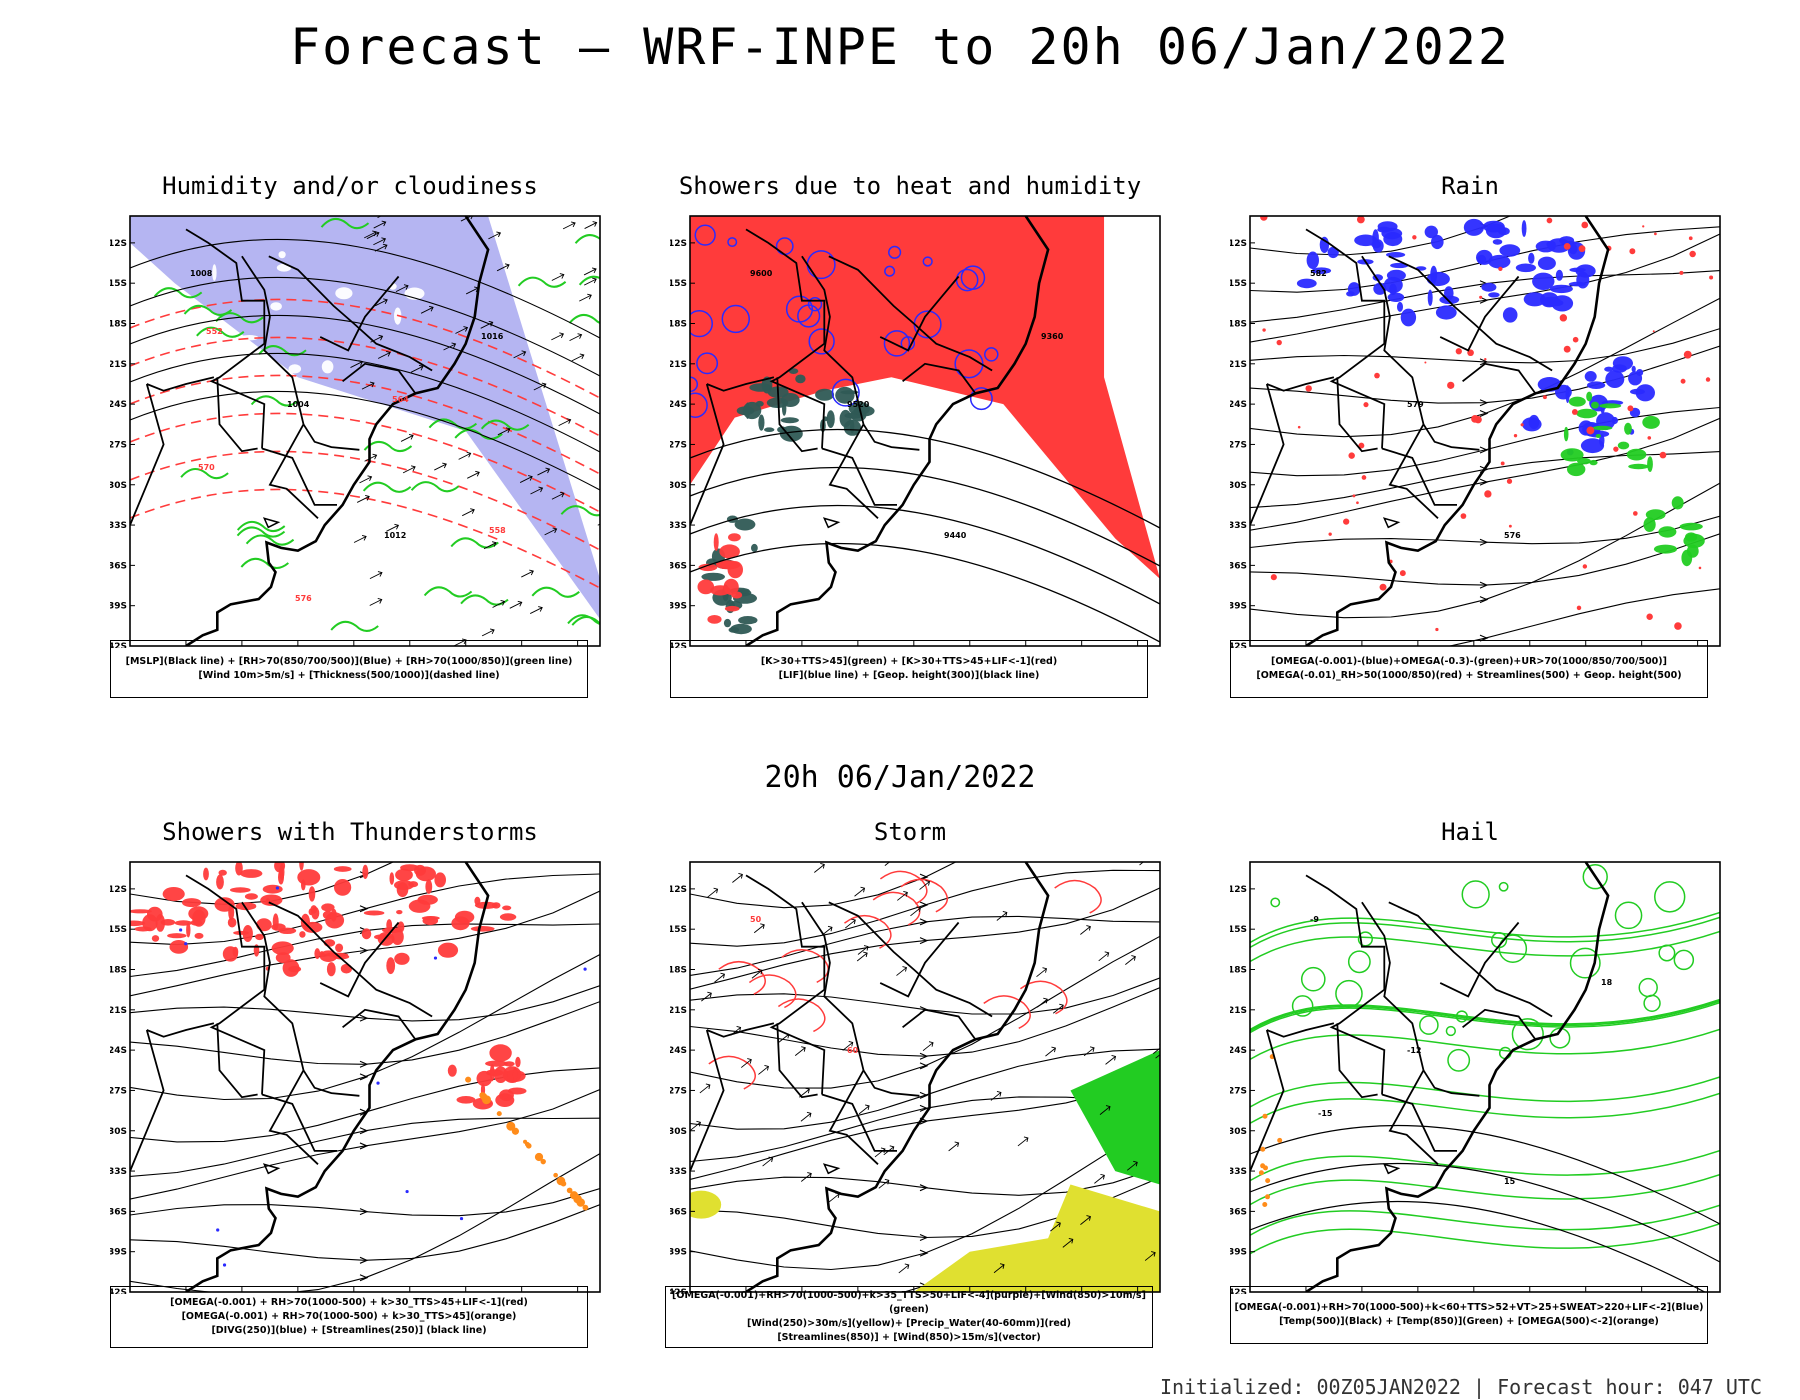 The image size is (1800, 1400). I want to click on contour-label: 18, so click(1607, 982).